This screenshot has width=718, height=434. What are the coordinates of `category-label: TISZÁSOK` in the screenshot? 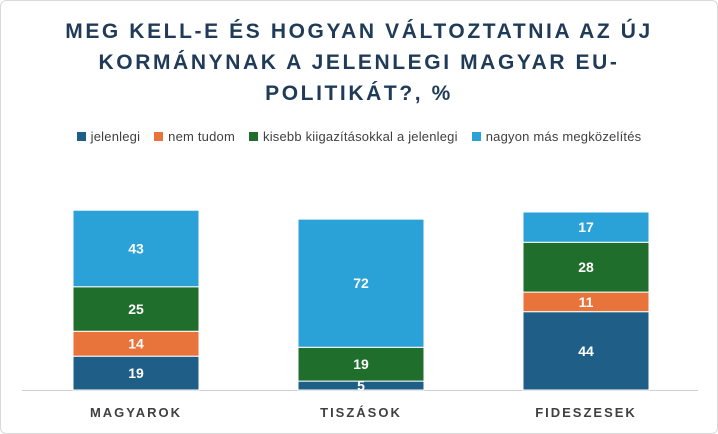 It's located at (361, 412).